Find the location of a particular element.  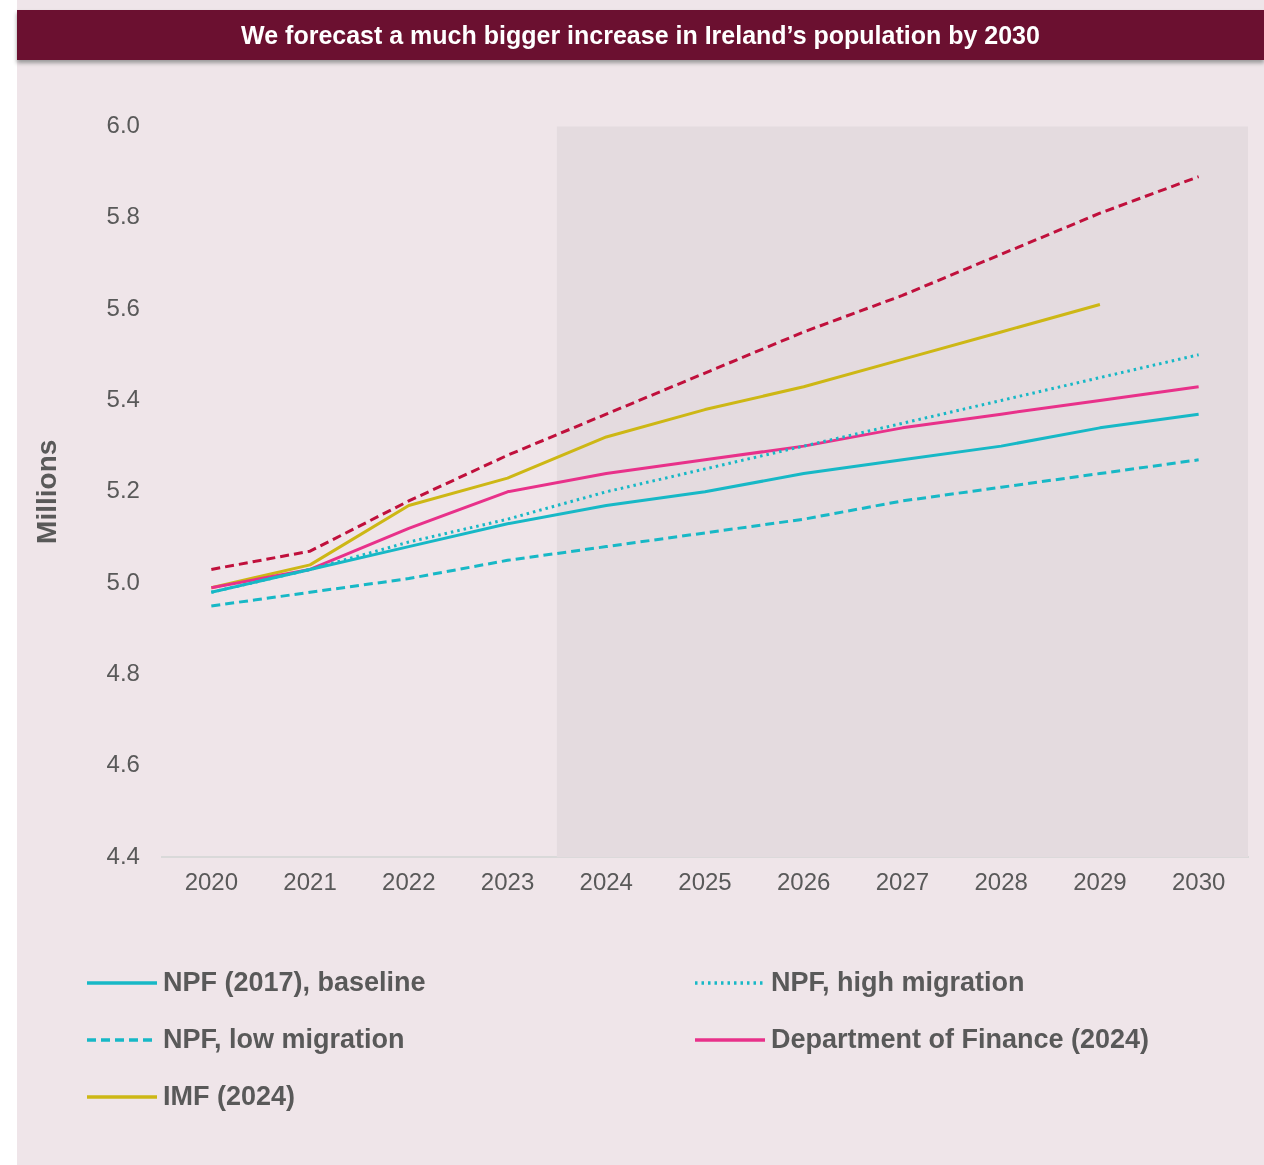

y-tick-label: 4.6 is located at coordinates (123, 764).